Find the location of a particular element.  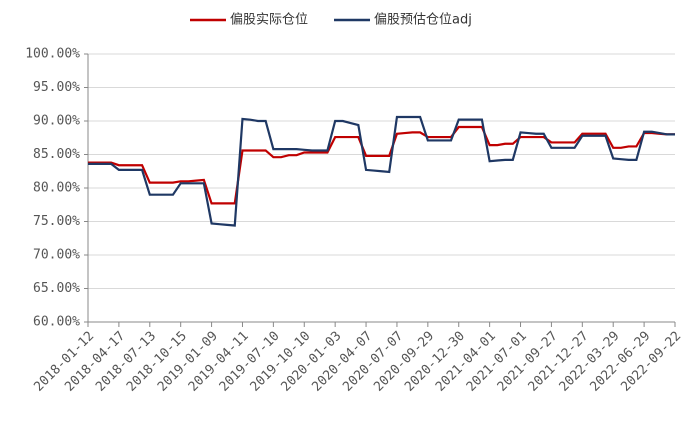

legend-label: 偏股实际仓位 is located at coordinates (269, 20).